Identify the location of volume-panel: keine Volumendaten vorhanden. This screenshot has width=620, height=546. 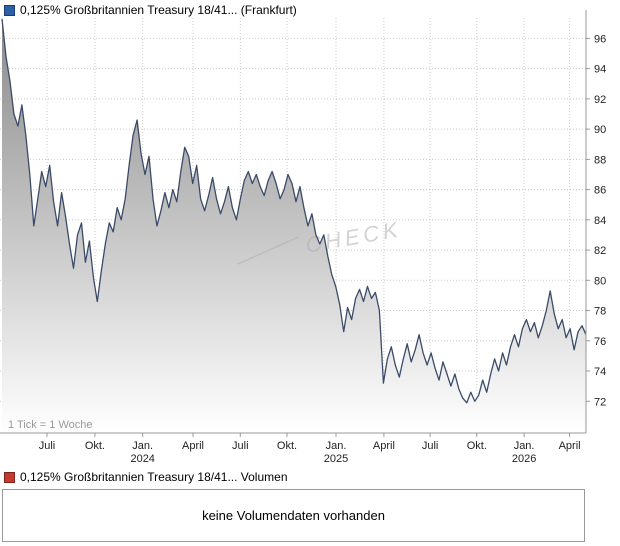
(293, 515).